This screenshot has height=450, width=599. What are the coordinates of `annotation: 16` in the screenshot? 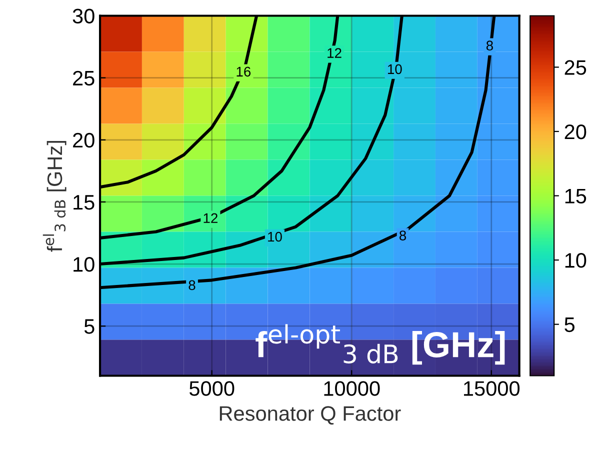 It's located at (243, 71).